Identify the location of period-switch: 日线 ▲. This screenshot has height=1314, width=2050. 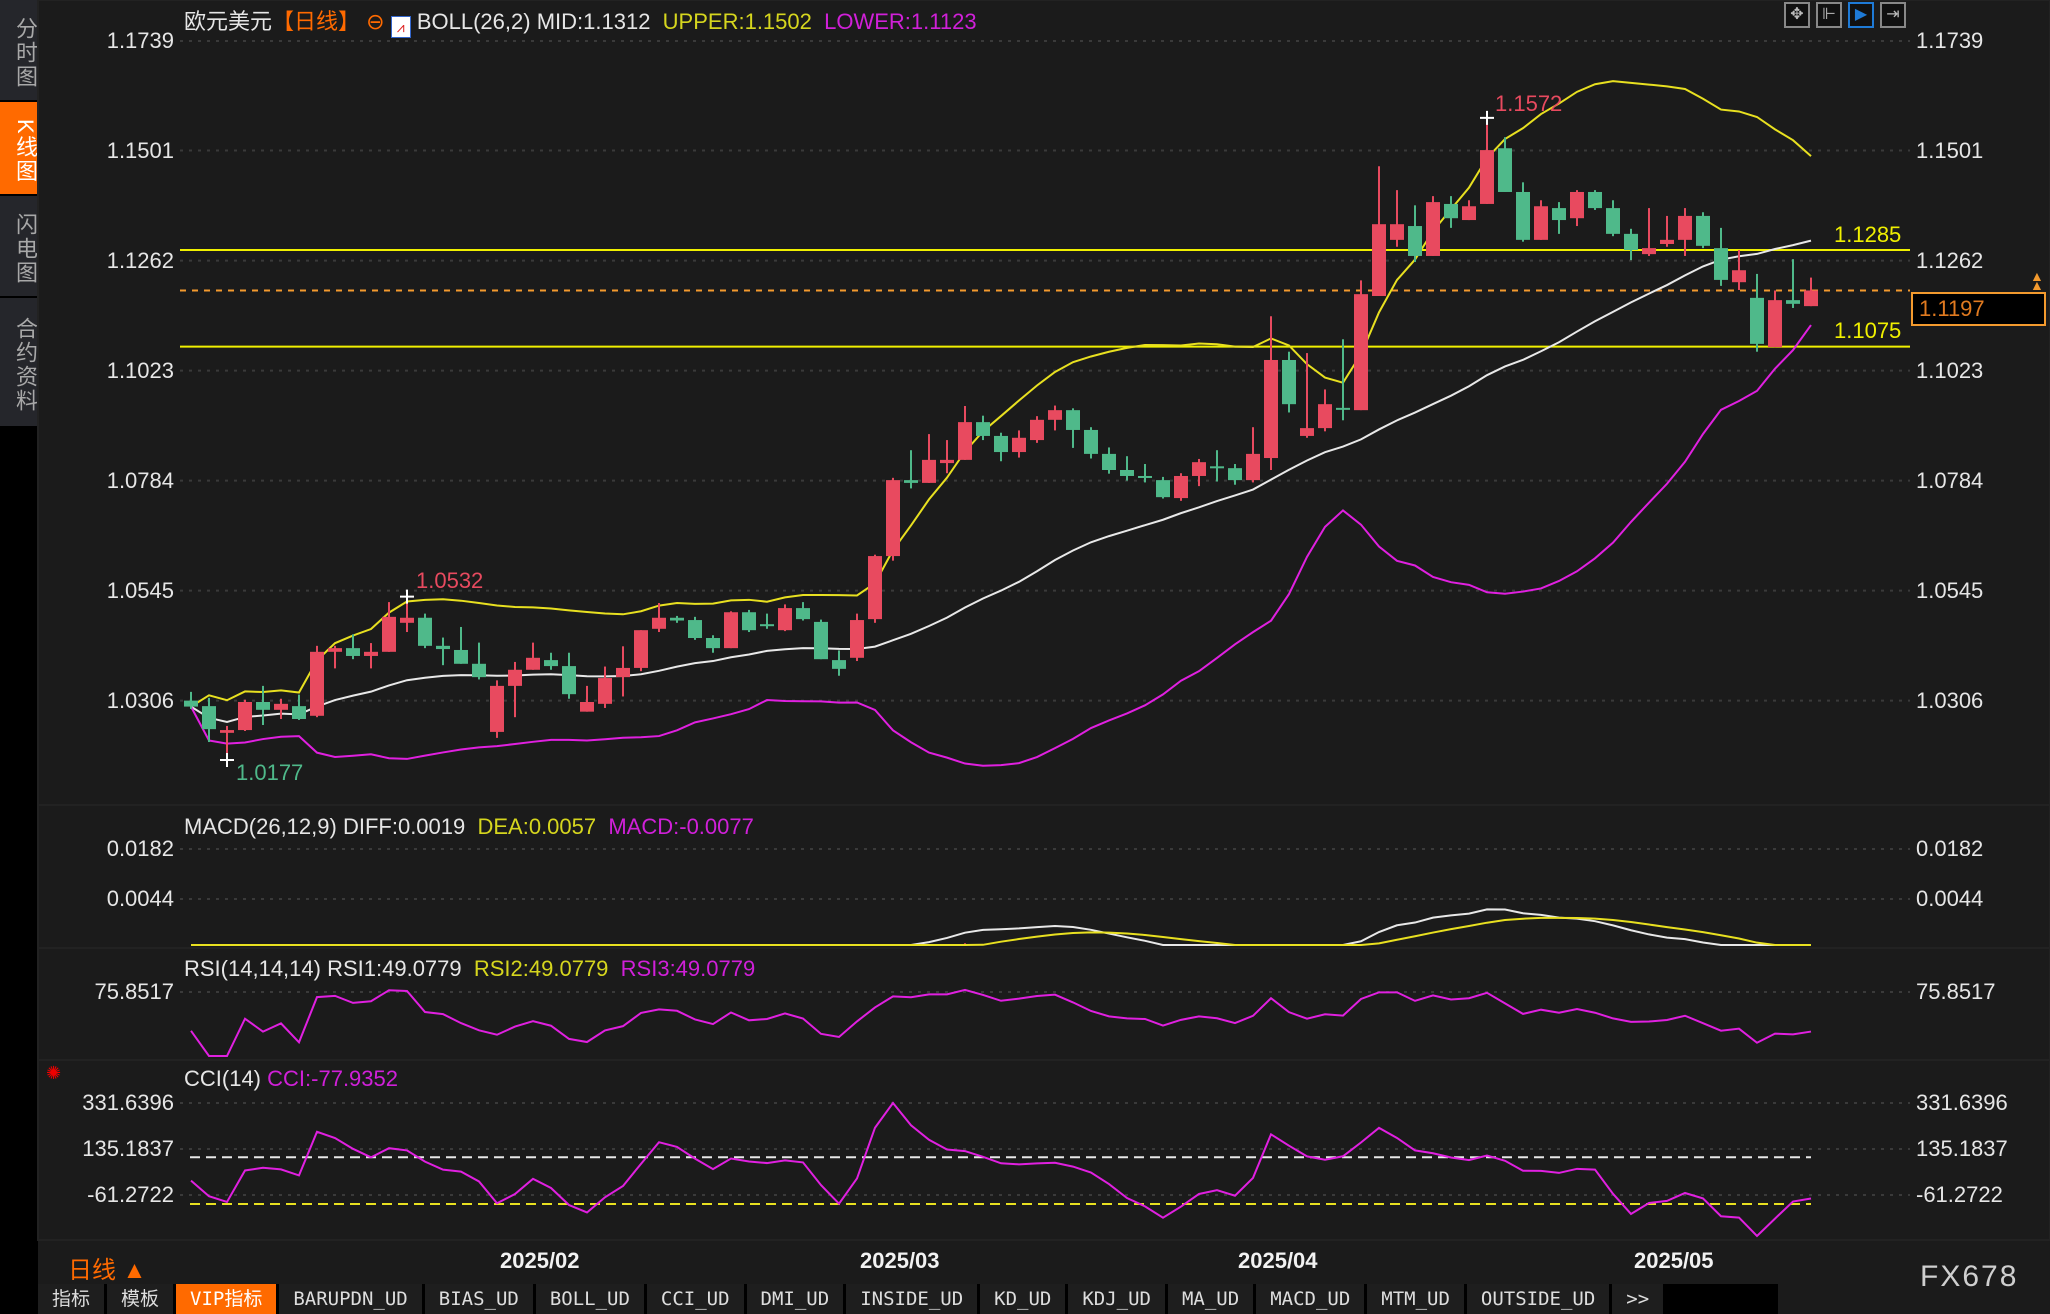
(107, 1270).